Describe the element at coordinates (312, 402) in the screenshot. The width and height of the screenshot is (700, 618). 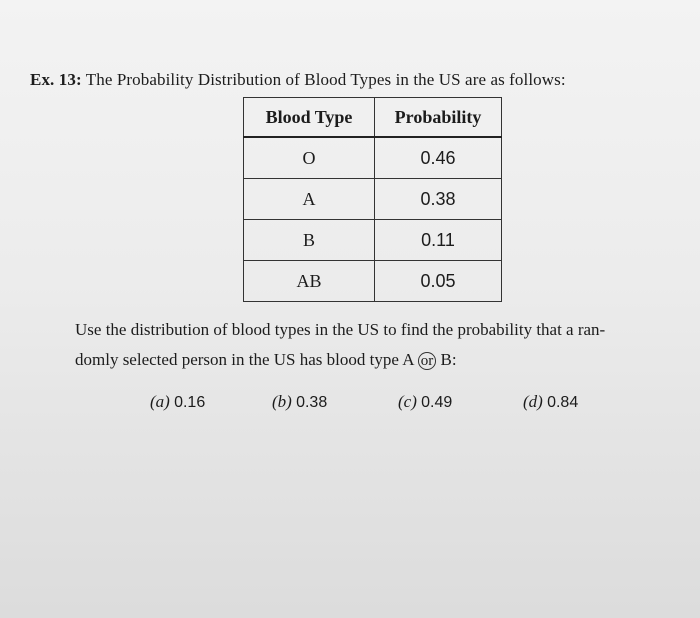
I see `choice-value: 0.38` at that location.